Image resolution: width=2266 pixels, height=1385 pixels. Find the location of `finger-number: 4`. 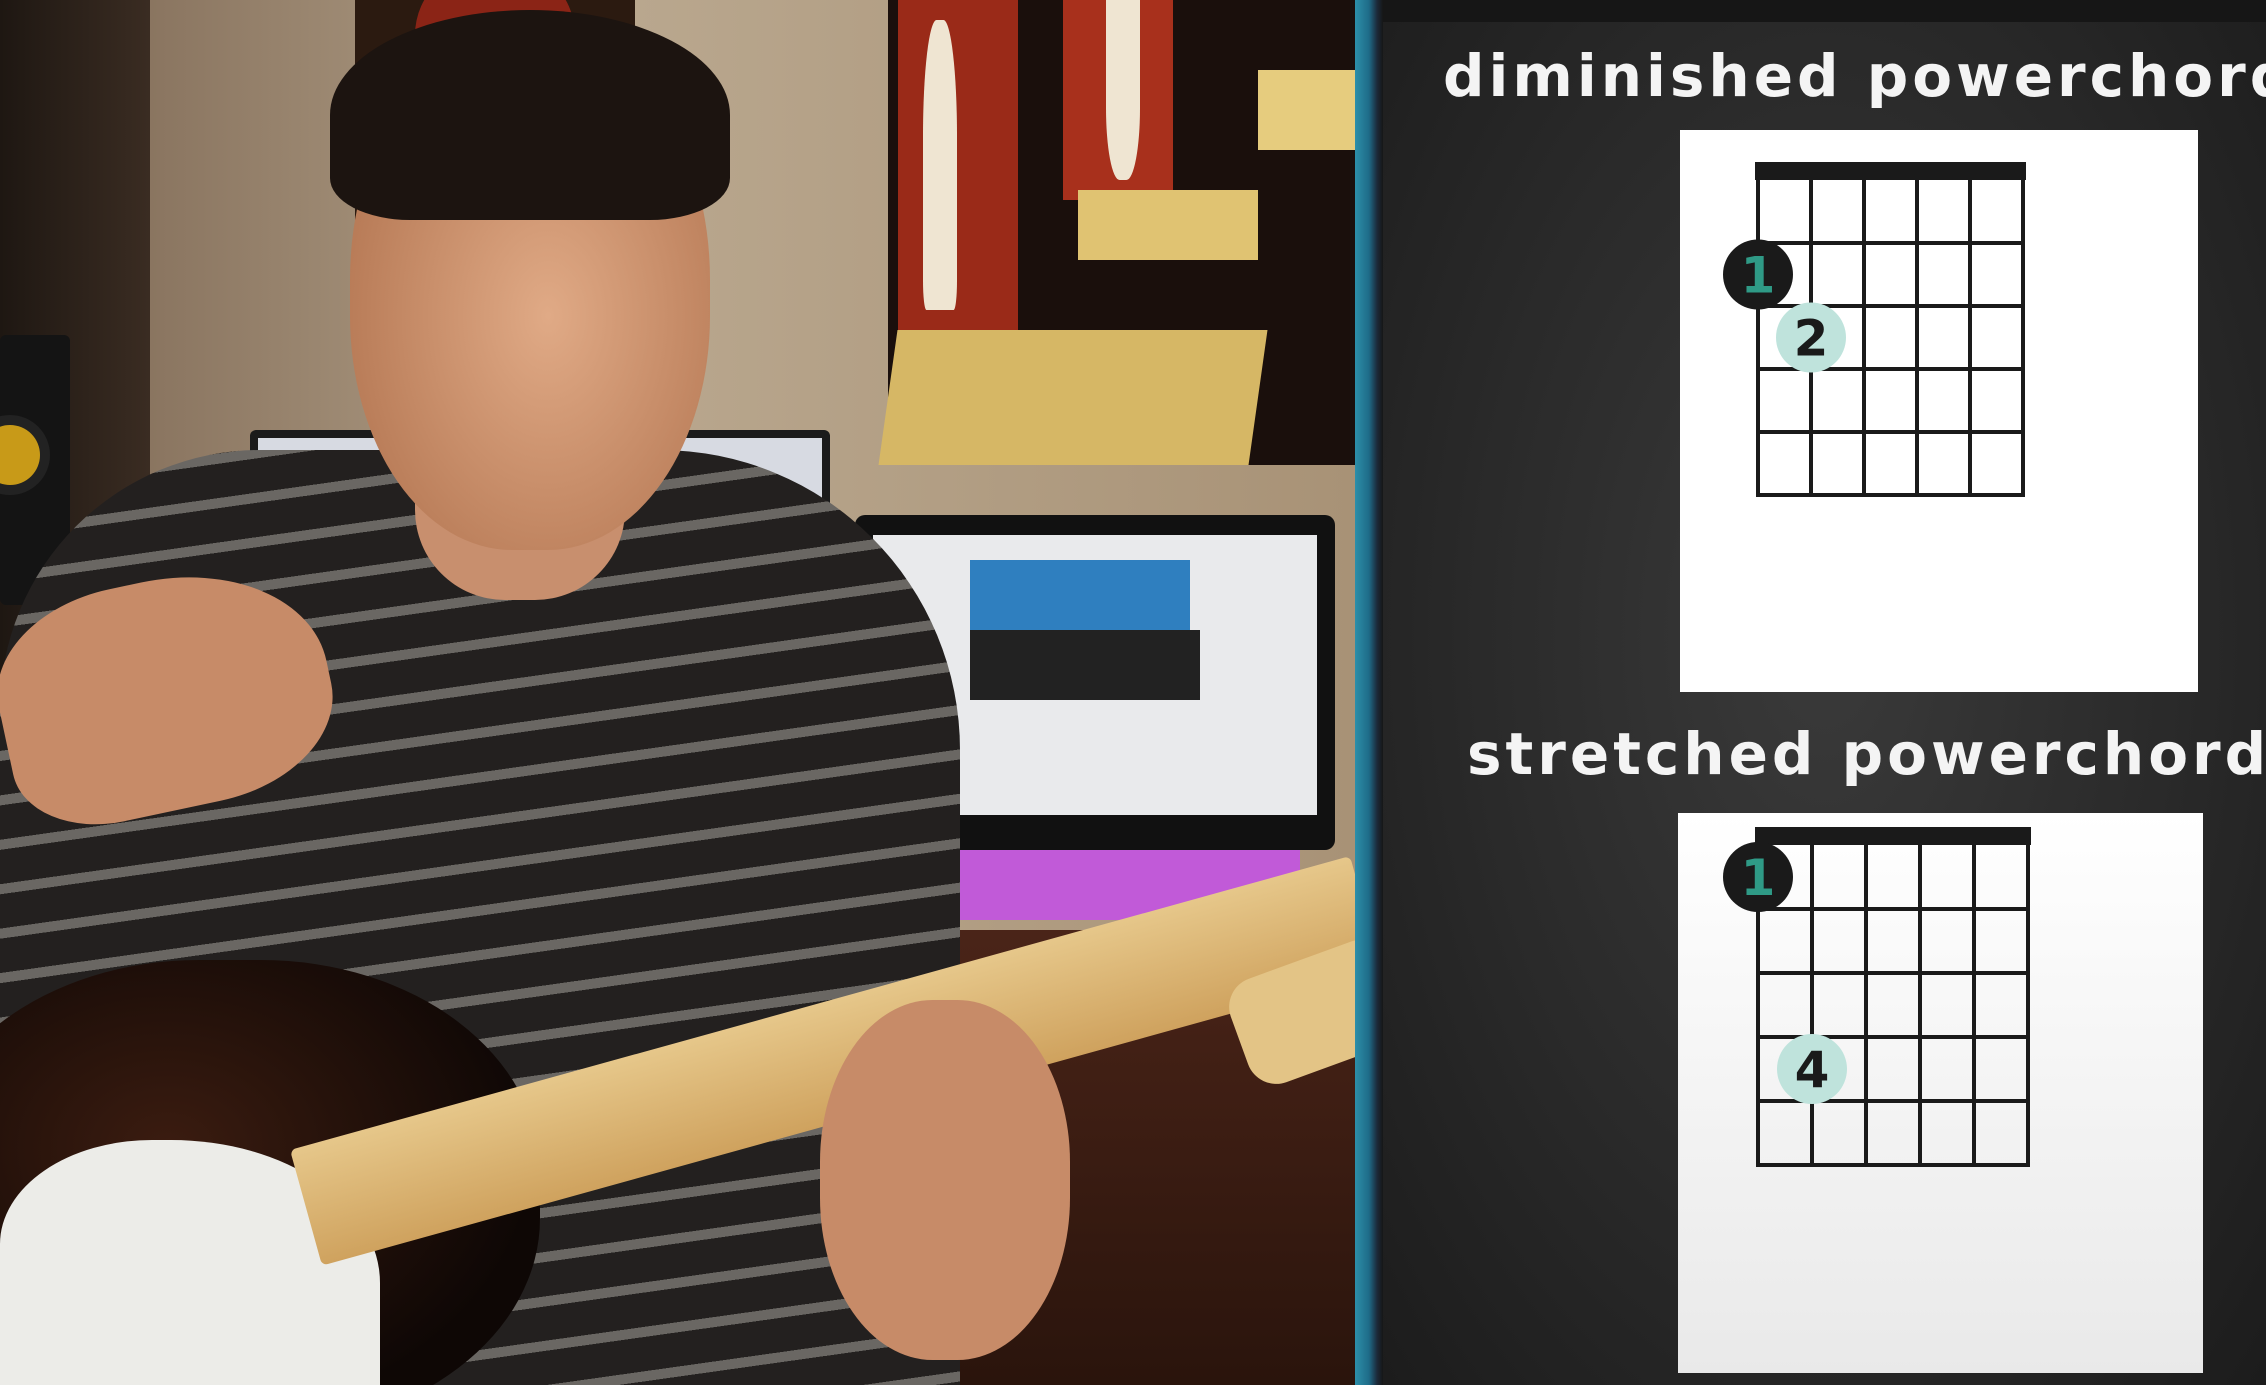

finger-number: 4 is located at coordinates (1812, 1070).